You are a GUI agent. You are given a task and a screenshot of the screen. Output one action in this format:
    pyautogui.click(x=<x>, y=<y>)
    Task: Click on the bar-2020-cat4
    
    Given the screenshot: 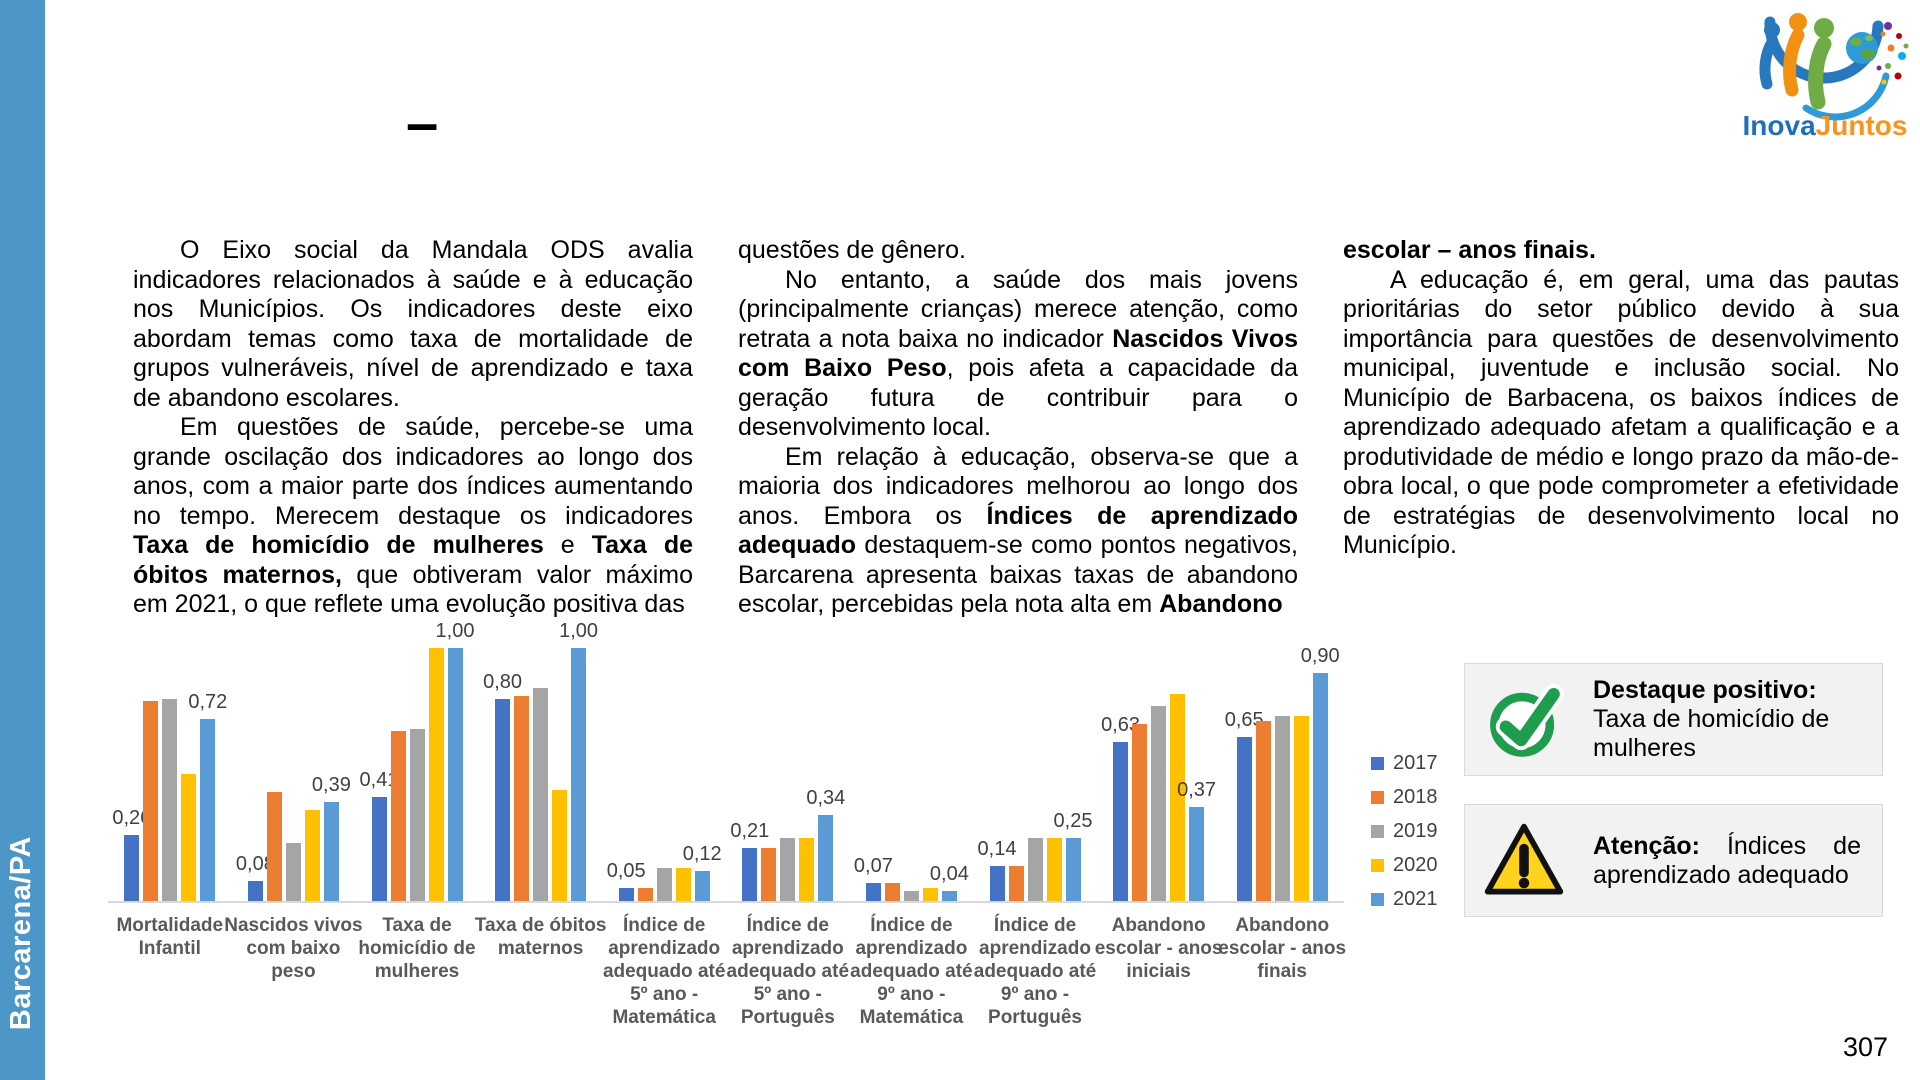 What is the action you would take?
    pyautogui.click(x=683, y=884)
    